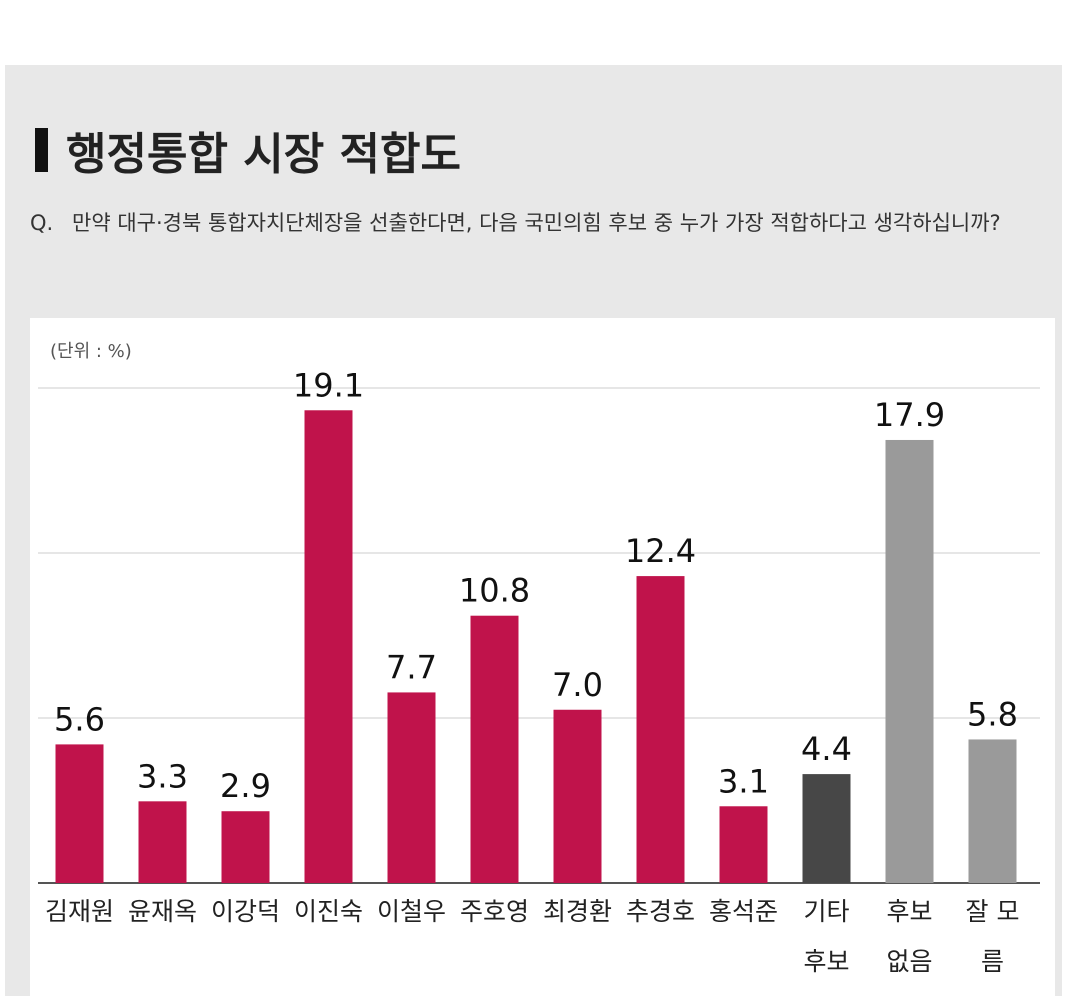 The height and width of the screenshot is (996, 1066). I want to click on value-label: 10.8, so click(494, 591).